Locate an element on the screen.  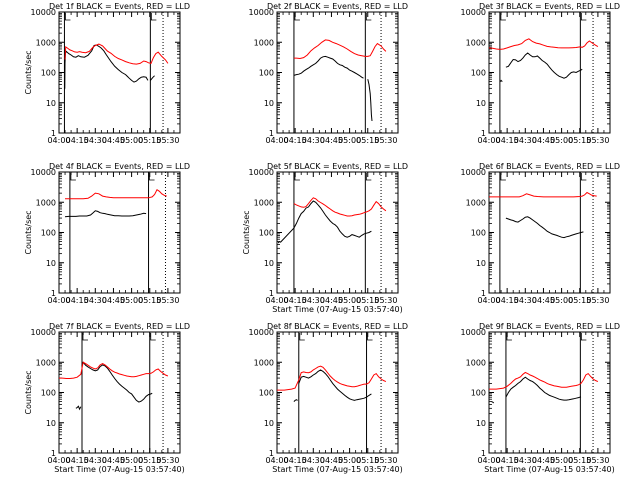
plot-title: Det 8f BLACK = Events, RED = LLD is located at coordinates (337, 326).